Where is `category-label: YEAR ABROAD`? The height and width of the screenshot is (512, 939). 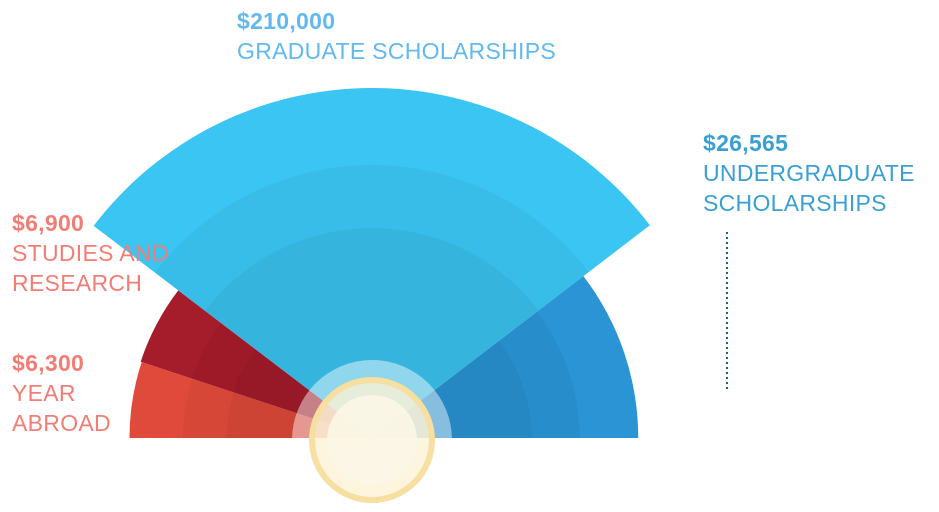
category-label: YEAR ABROAD is located at coordinates (61, 408).